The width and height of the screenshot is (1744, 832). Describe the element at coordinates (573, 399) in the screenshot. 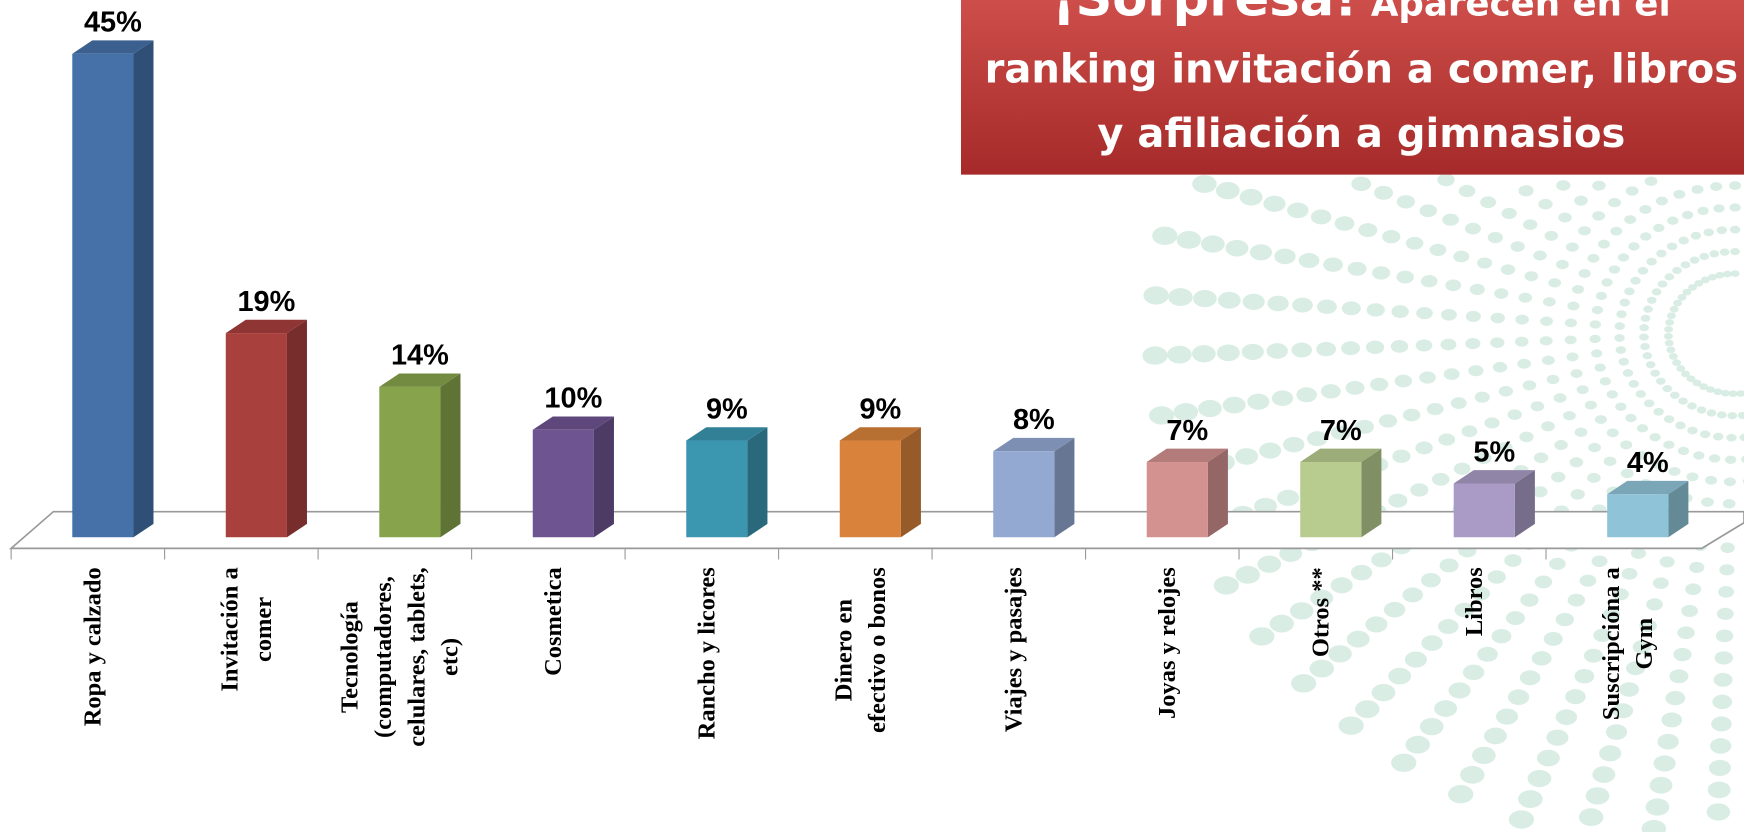

I see `value-label: 10%` at that location.